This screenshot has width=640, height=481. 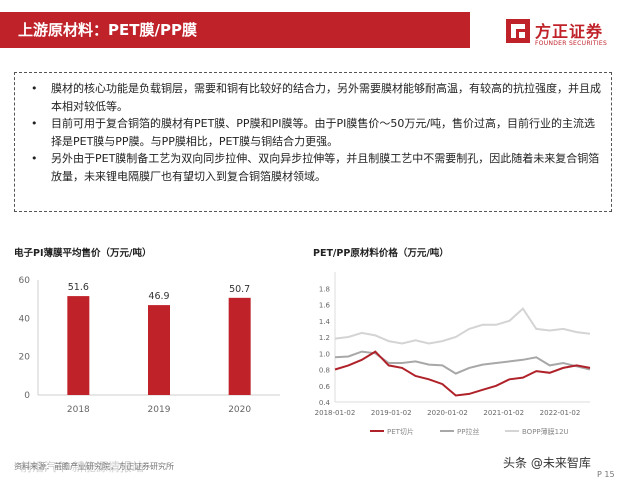 I want to click on bar-chart-title: 电子PI薄膜平均售价（万元/吨）, so click(x=83, y=253).